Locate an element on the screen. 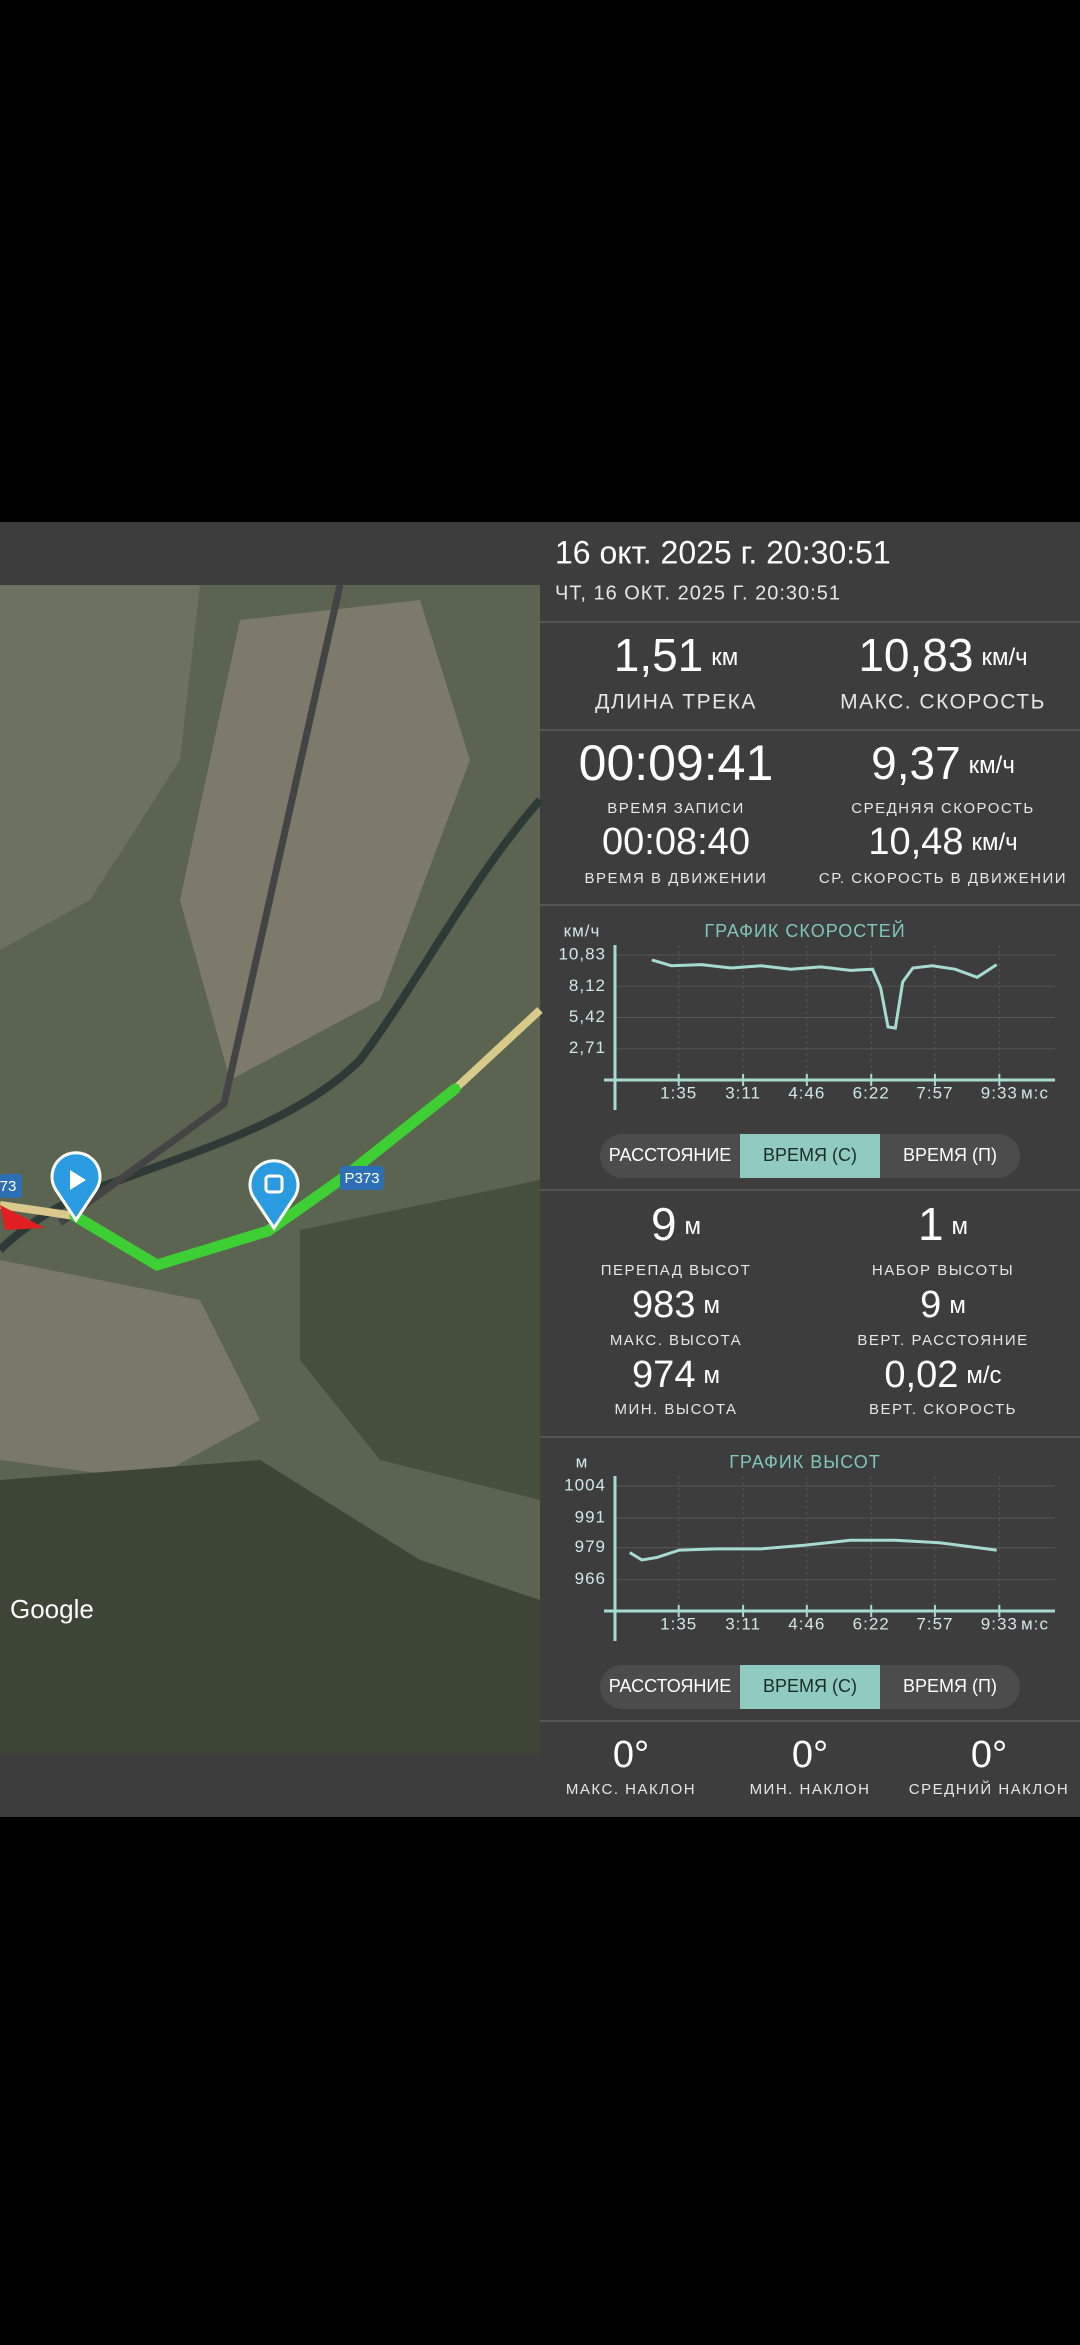 The image size is (1080, 2345). stat-value: 00:09:41 is located at coordinates (676, 763).